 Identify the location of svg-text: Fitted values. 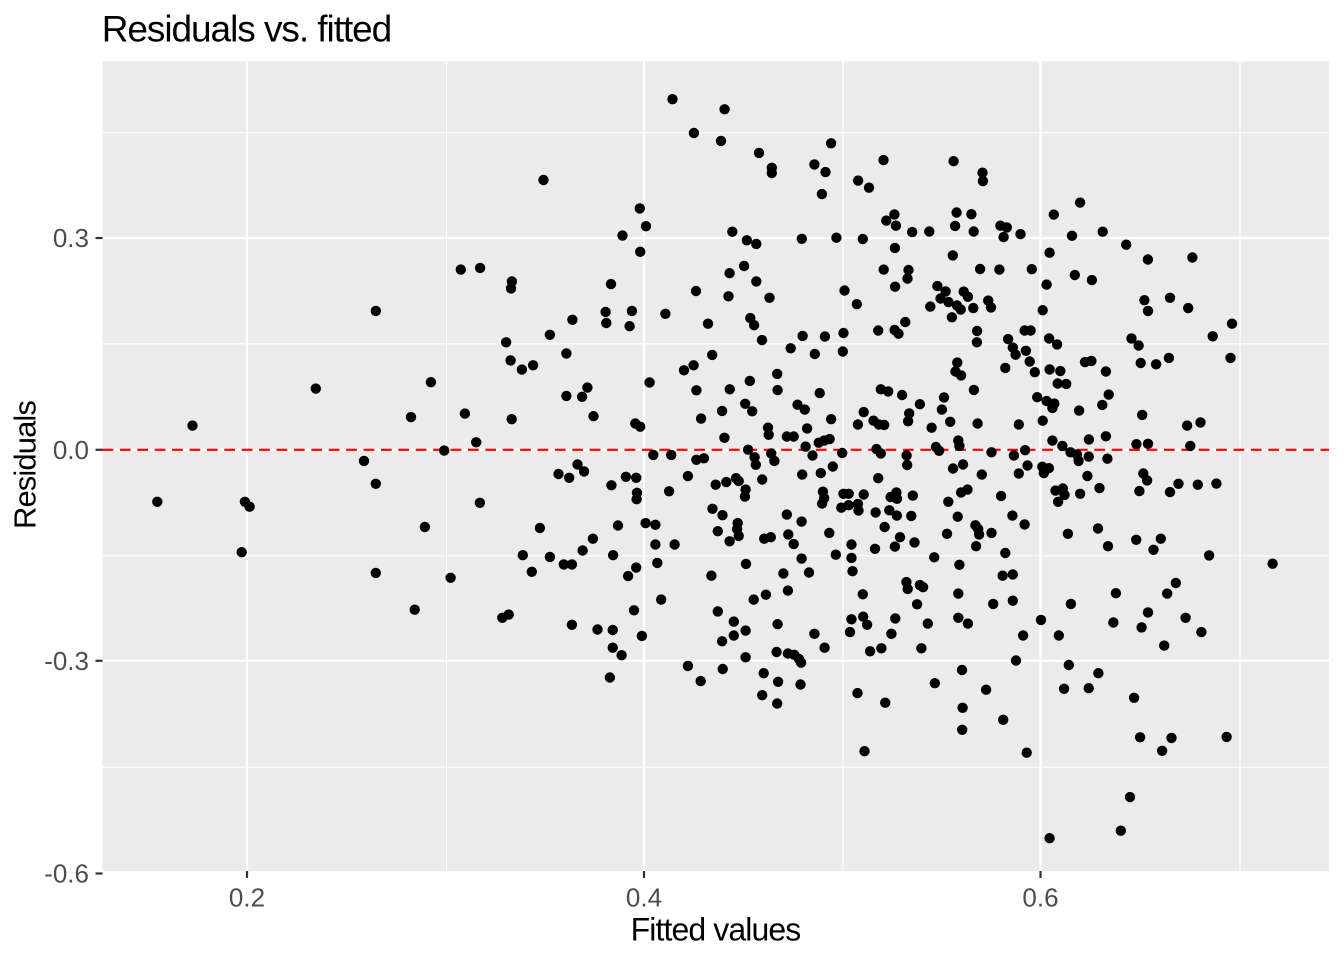
(716, 930).